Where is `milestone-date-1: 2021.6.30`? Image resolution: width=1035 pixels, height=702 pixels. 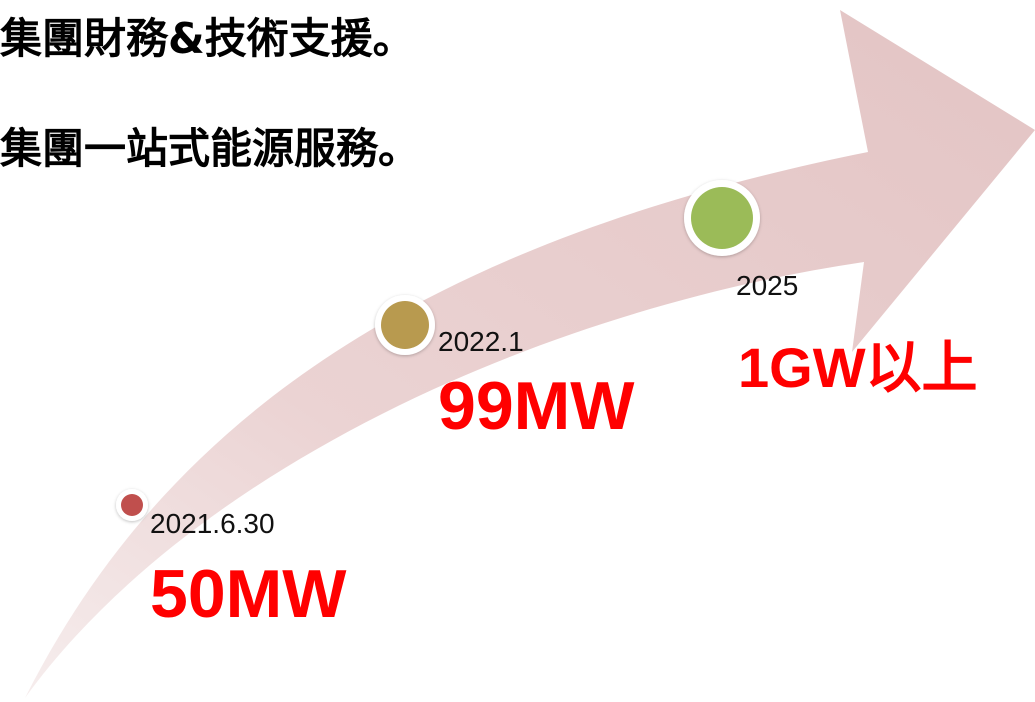 milestone-date-1: 2021.6.30 is located at coordinates (212, 523).